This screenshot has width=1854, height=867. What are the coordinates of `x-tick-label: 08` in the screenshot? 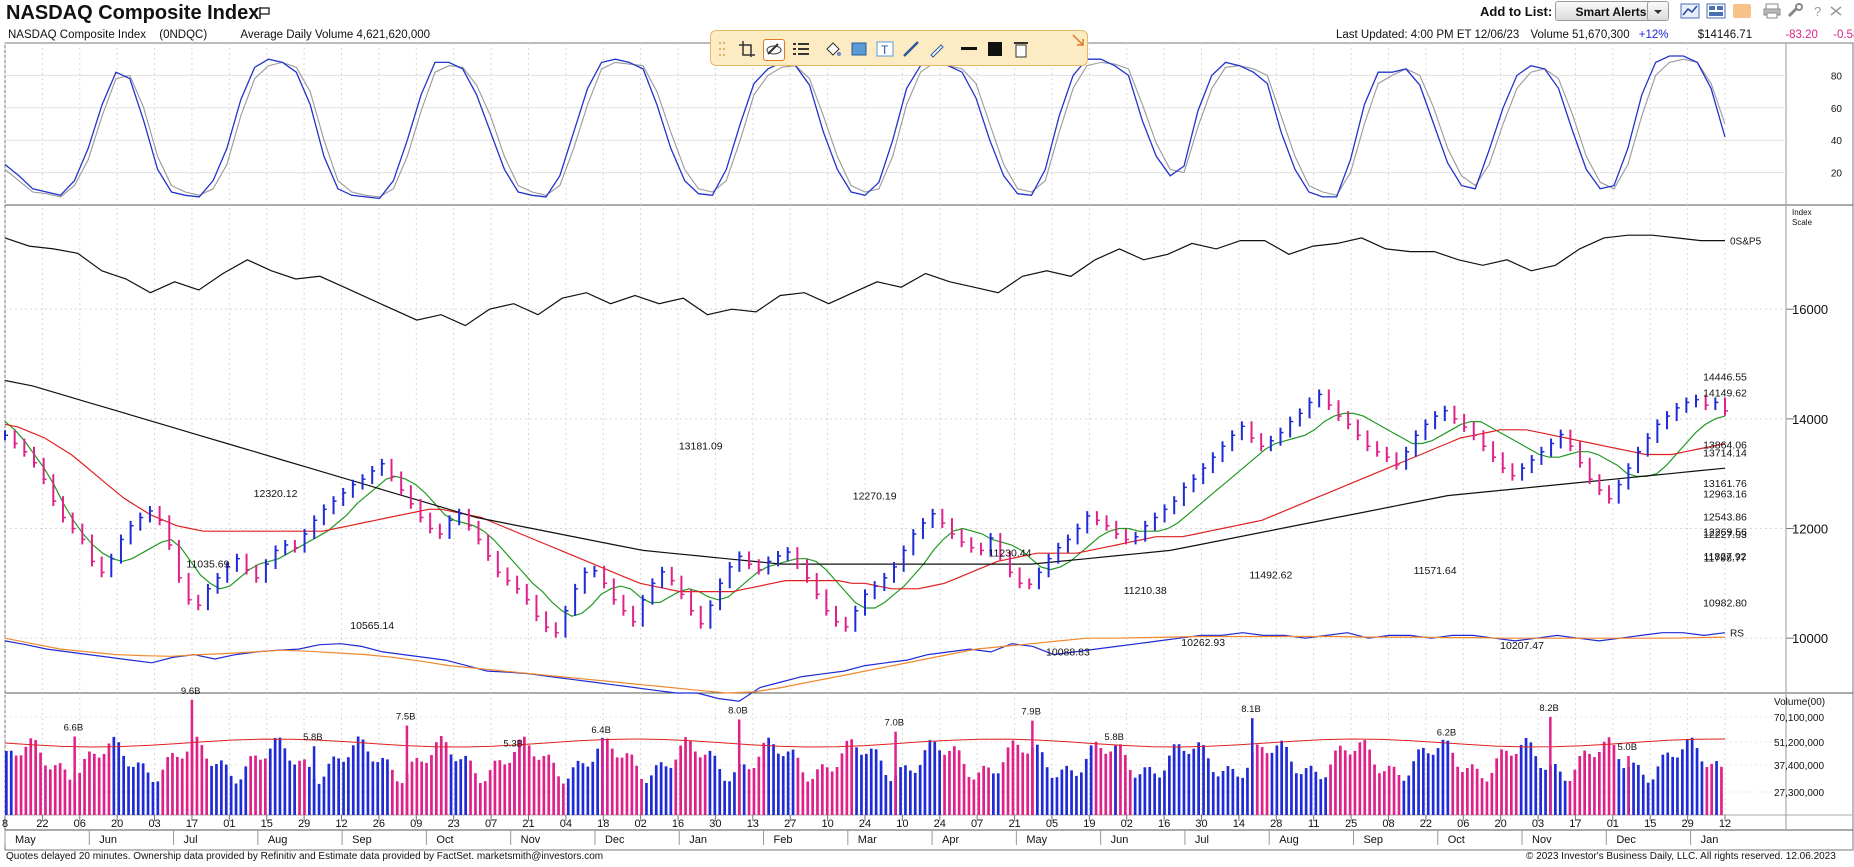 It's located at (1388, 824).